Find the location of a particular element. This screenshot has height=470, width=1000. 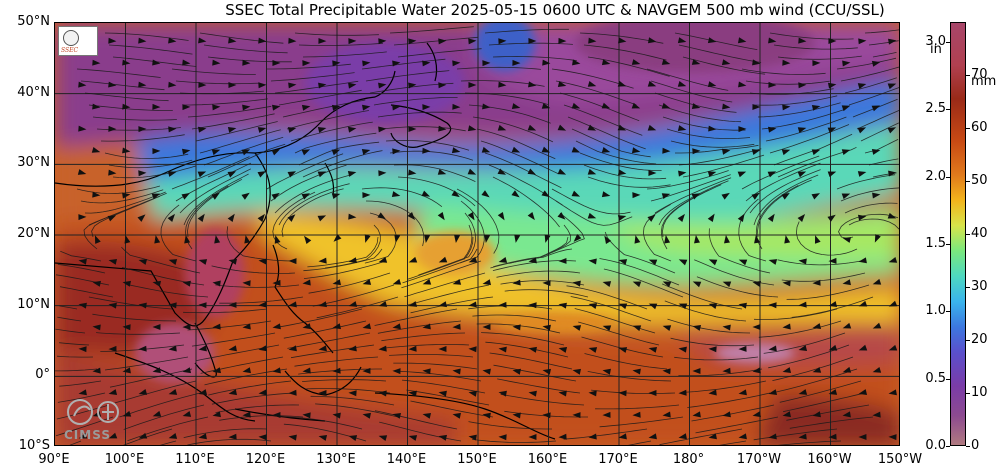

longitude-label: 120°E is located at coordinates (265, 459).